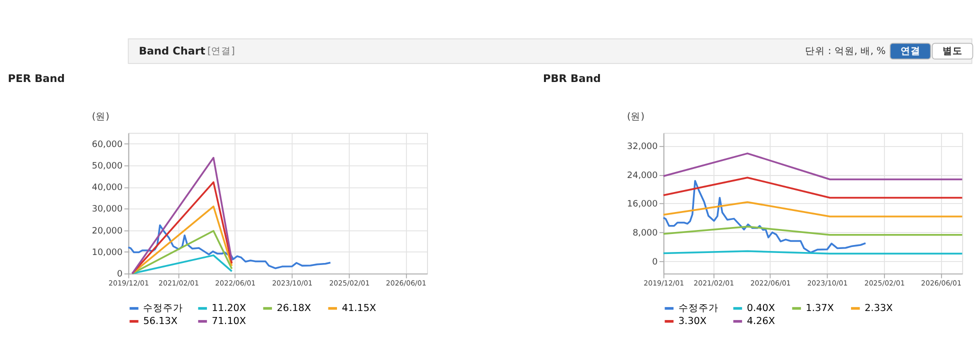  What do you see at coordinates (572, 78) in the screenshot?
I see `text: PBR Band` at bounding box center [572, 78].